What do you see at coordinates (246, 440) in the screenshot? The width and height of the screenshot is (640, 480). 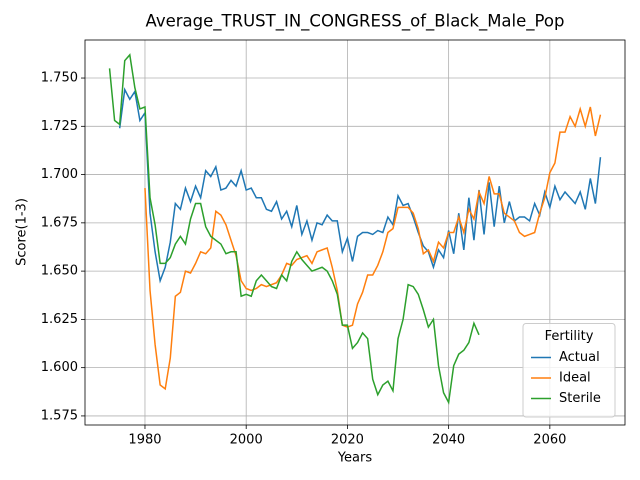 I see `x-tick-label: 2000` at bounding box center [246, 440].